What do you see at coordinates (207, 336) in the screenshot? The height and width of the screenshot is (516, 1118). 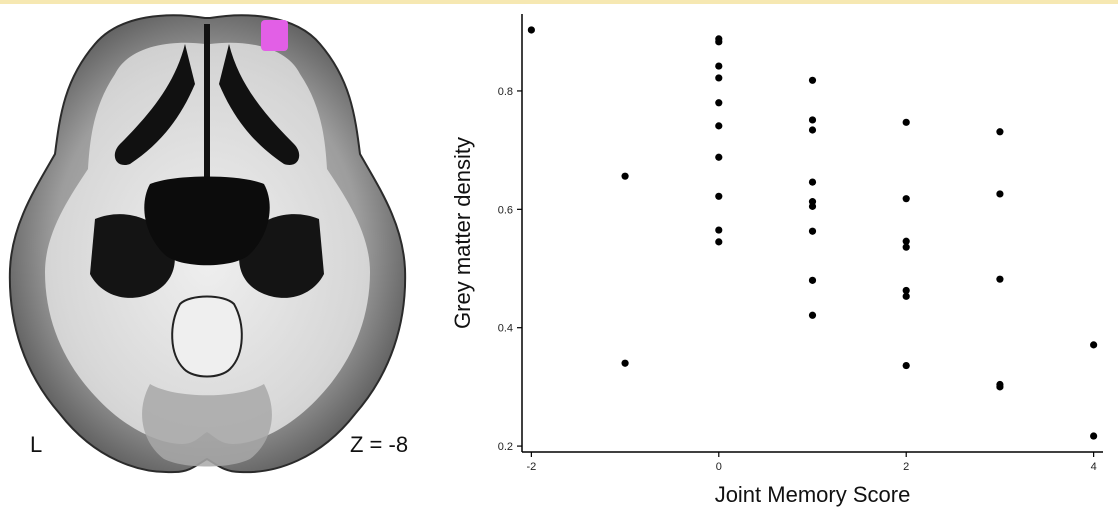 I see `brainstem` at bounding box center [207, 336].